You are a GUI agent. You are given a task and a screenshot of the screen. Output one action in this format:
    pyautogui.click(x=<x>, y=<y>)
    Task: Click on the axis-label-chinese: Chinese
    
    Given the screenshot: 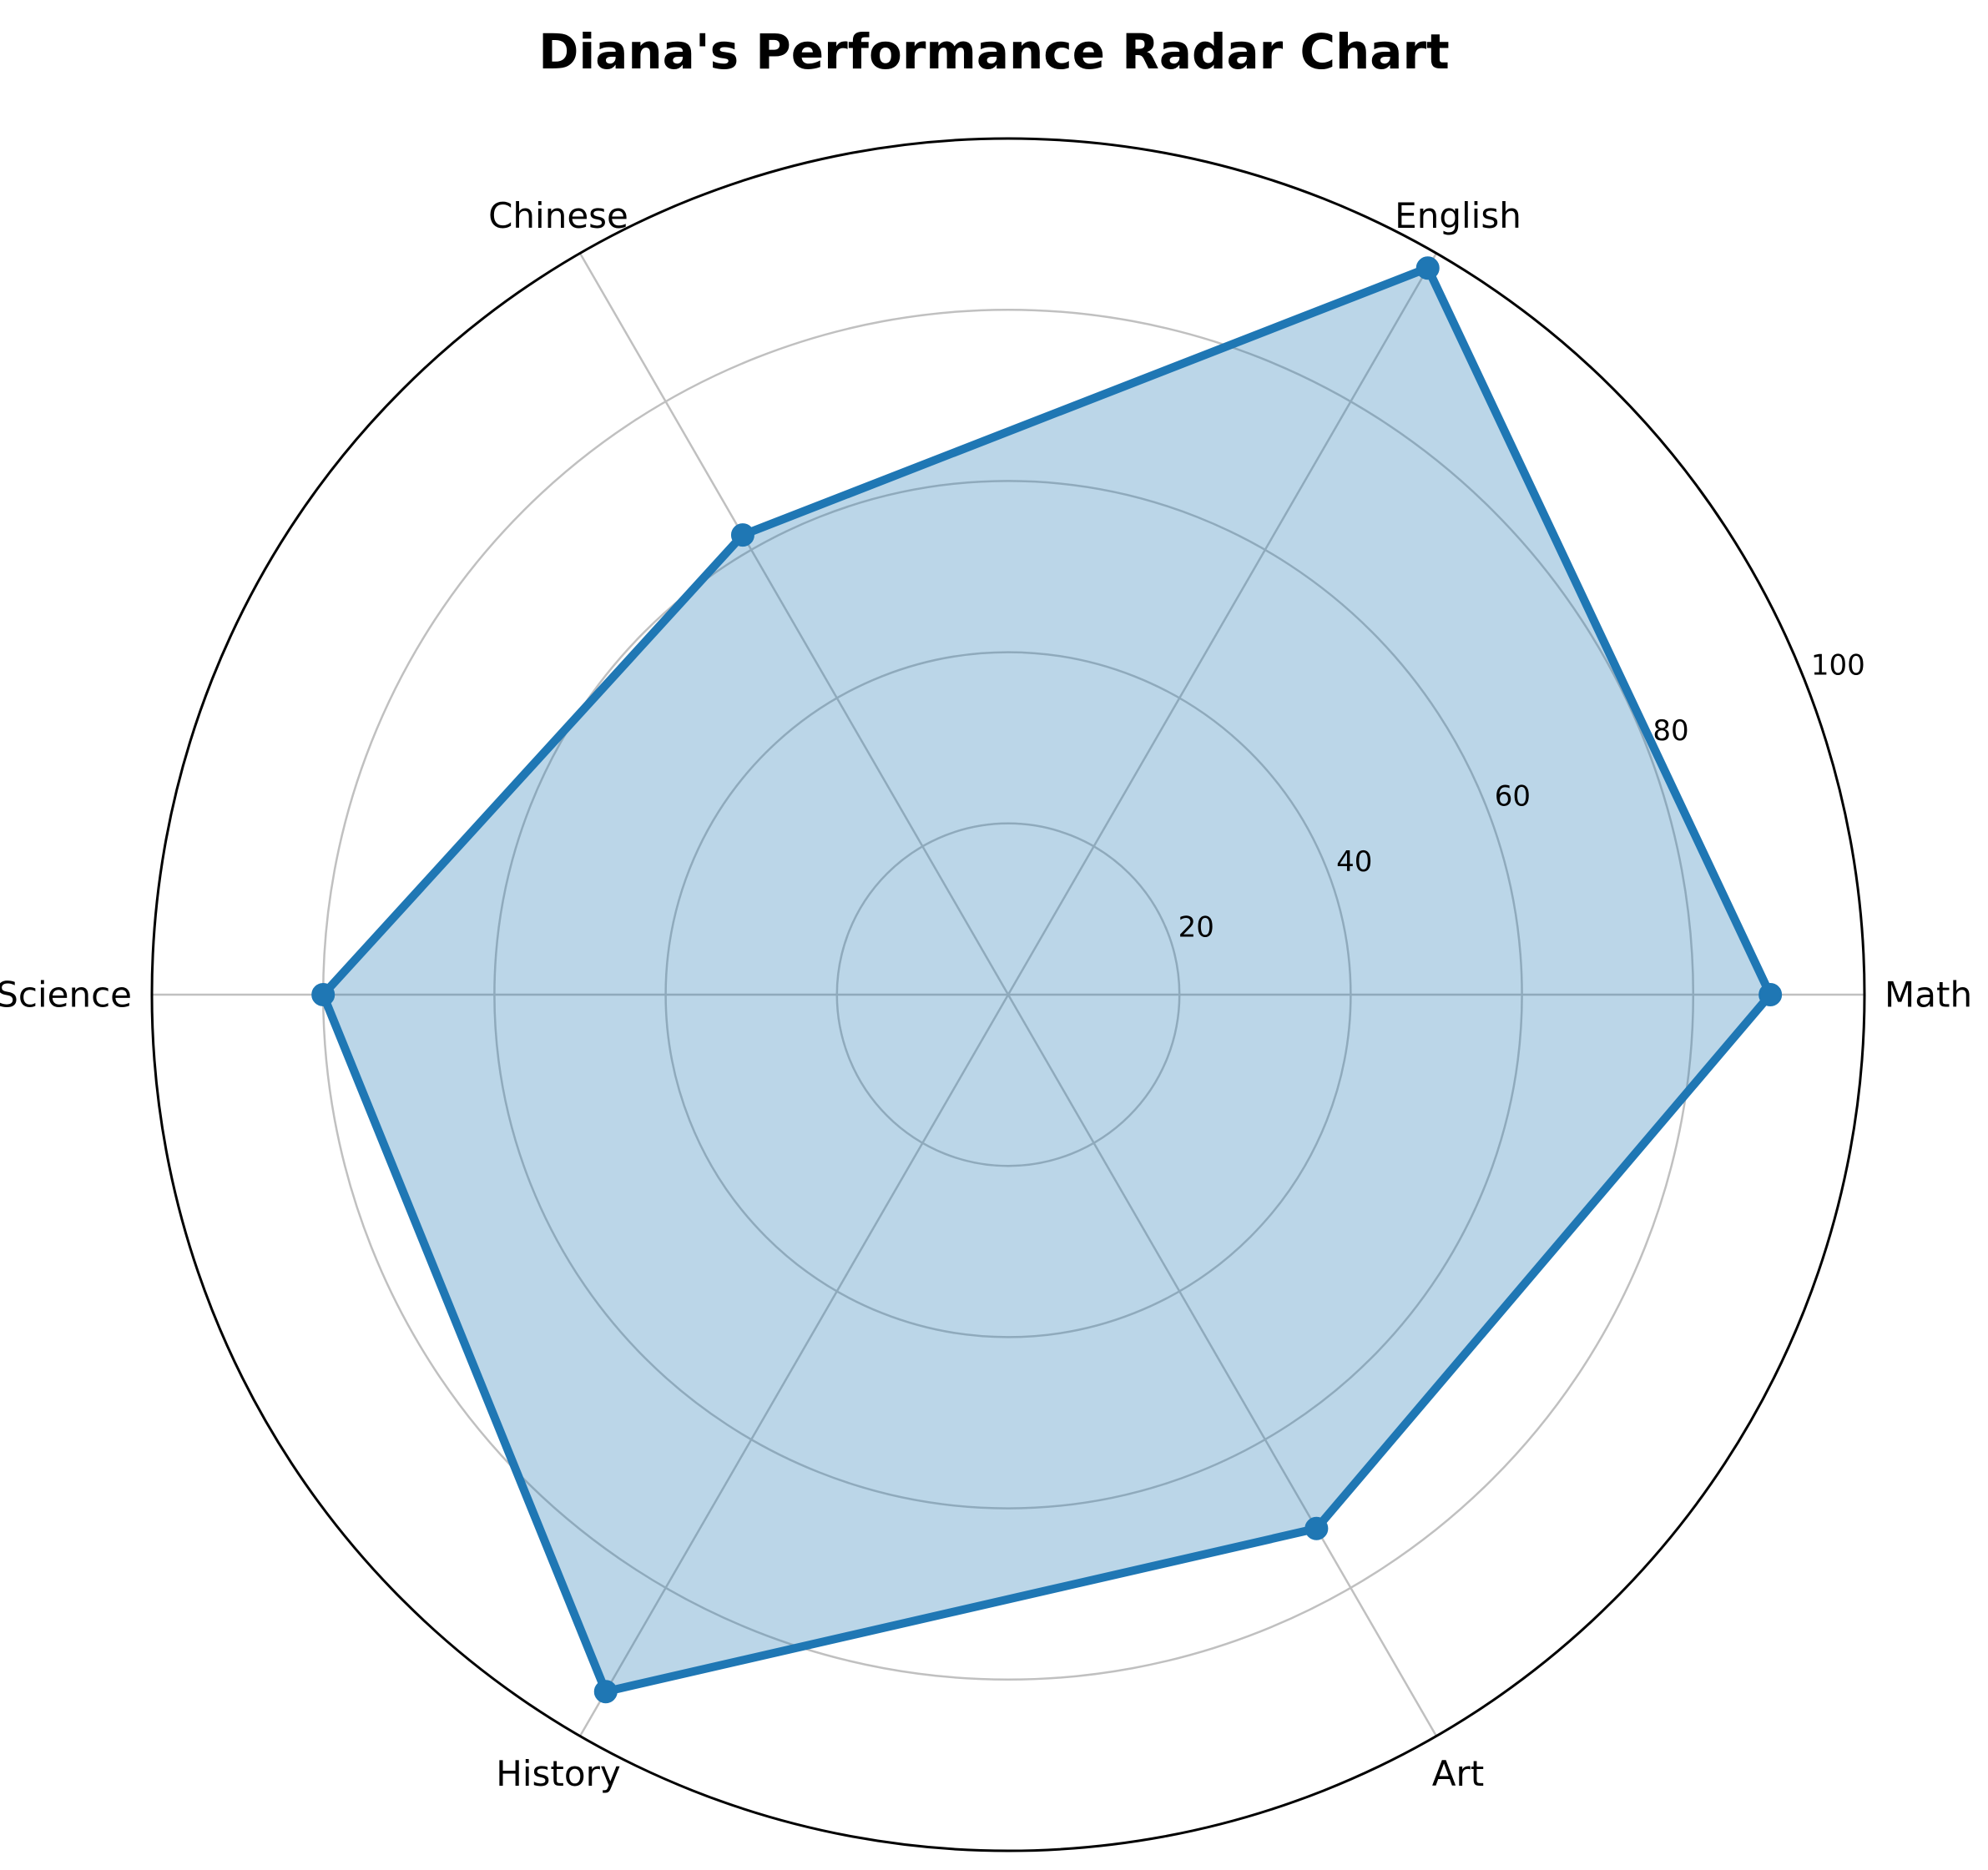 What is the action you would take?
    pyautogui.click(x=558, y=215)
    